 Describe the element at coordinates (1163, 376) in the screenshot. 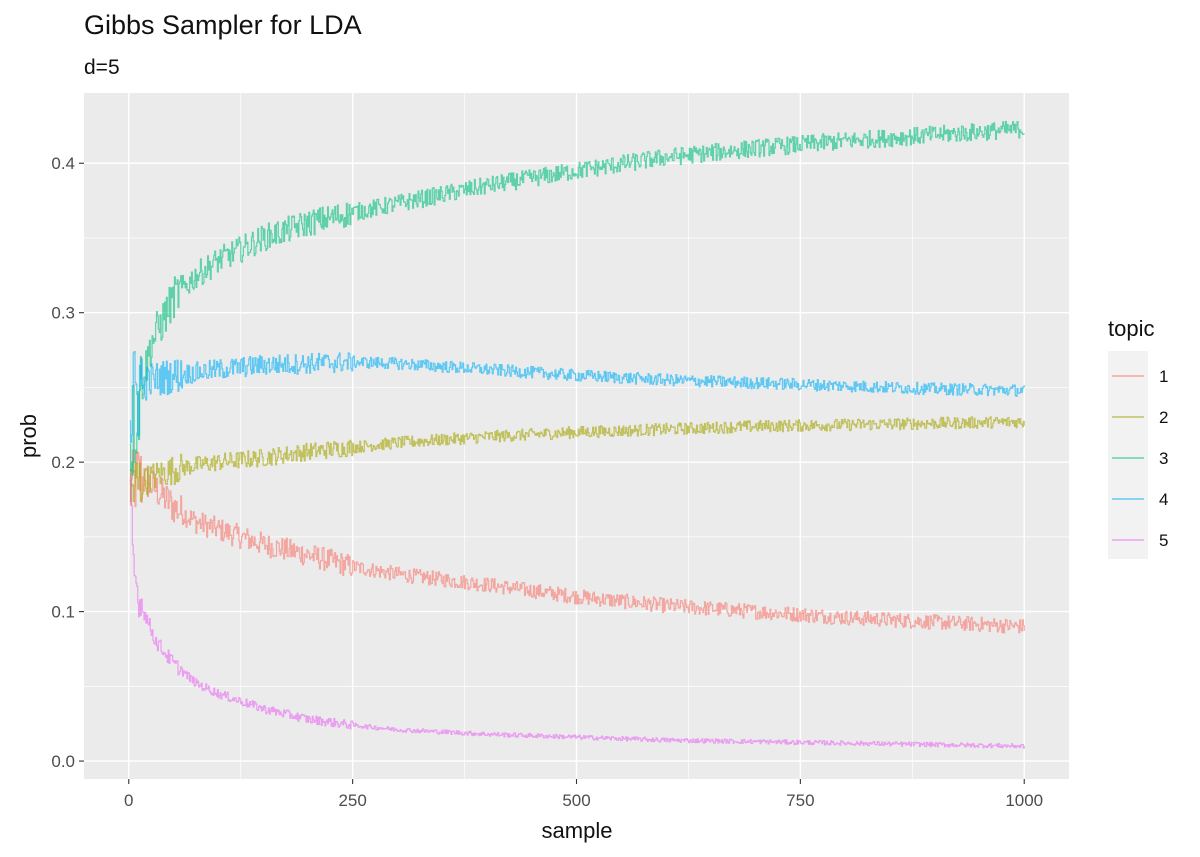

I see `legend-label-topic-1: 1` at that location.